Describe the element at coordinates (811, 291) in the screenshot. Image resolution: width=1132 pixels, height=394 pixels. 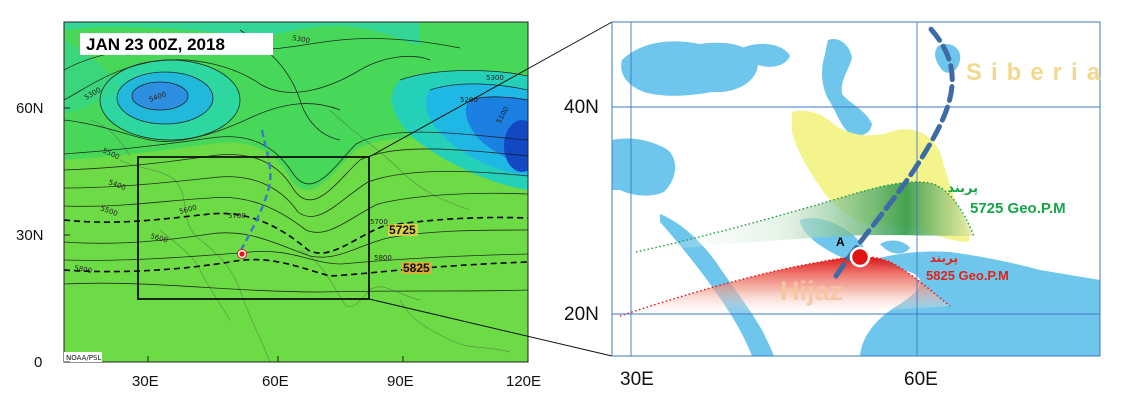
I see `hijaz-label: Hijaz` at that location.